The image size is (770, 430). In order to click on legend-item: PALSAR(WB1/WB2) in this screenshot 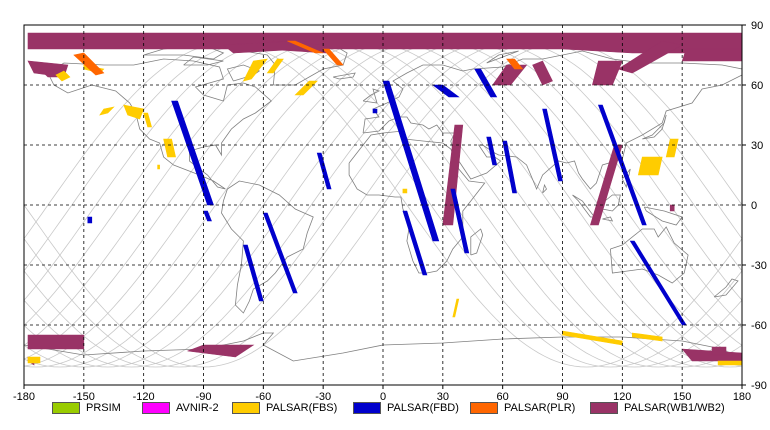, I will do `click(657, 408)`.